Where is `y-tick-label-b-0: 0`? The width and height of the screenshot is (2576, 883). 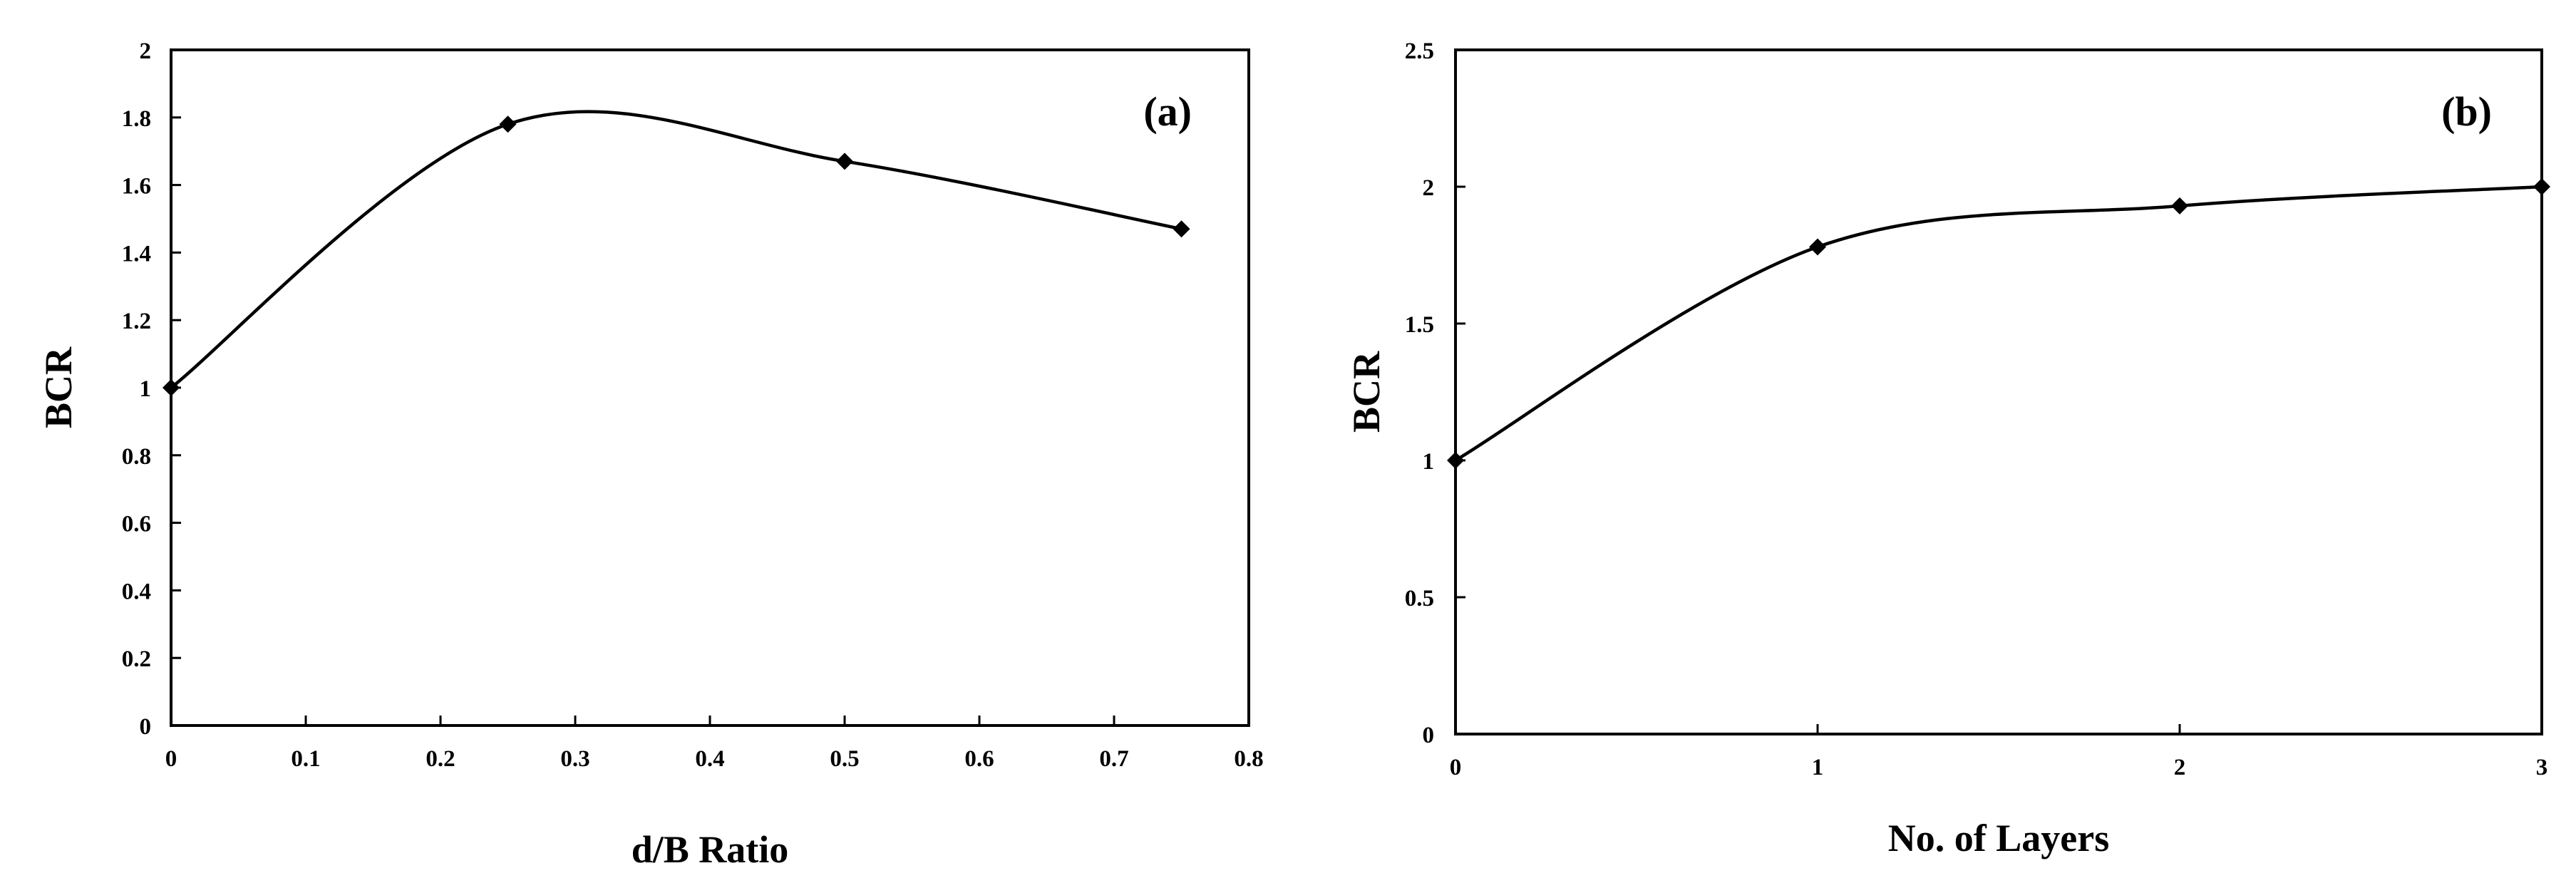 y-tick-label-b-0: 0 is located at coordinates (1429, 735).